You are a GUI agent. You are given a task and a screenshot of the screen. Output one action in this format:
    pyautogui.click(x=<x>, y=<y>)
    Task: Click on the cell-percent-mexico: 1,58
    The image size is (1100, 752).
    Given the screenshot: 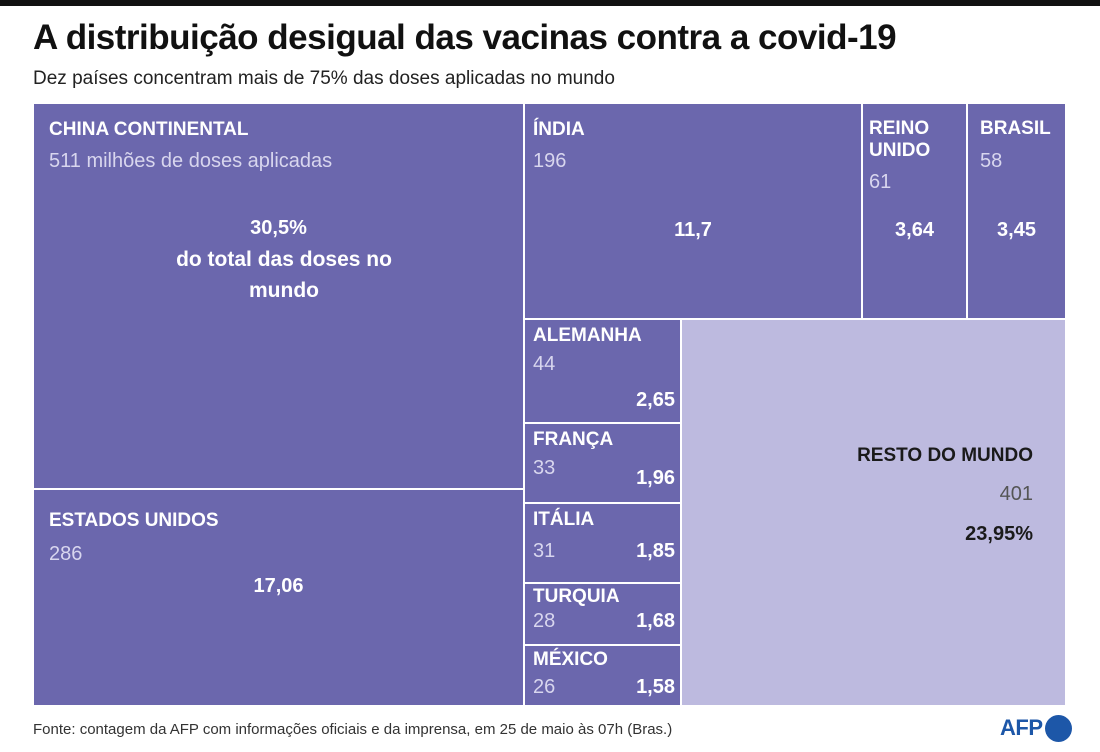 What is the action you would take?
    pyautogui.click(x=655, y=687)
    